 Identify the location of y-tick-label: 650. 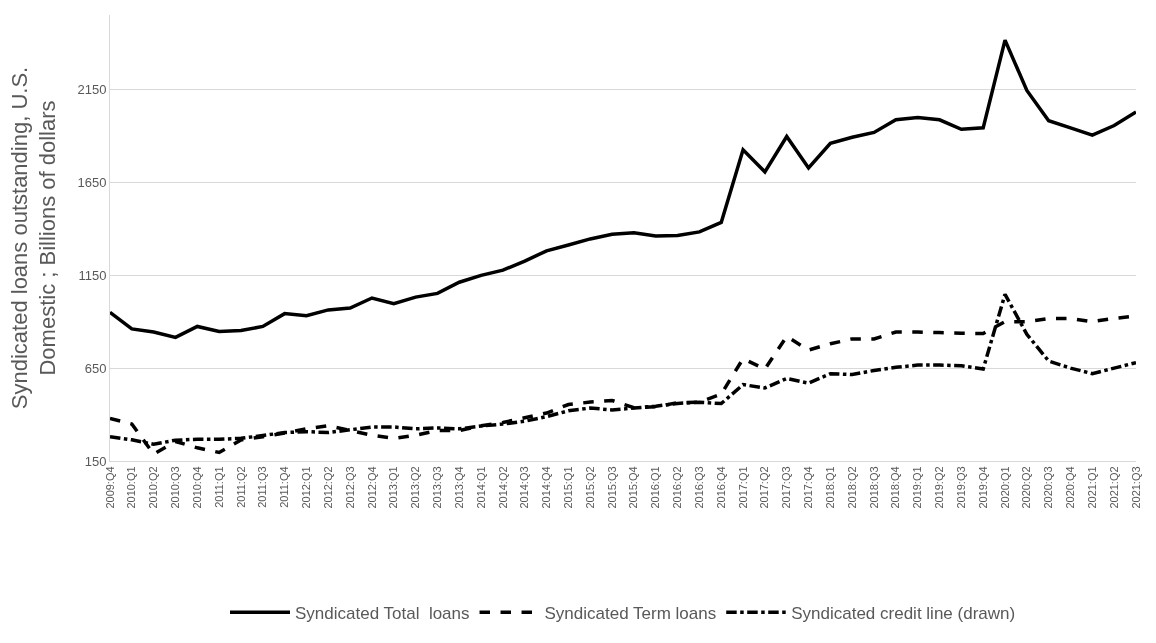
(95, 368).